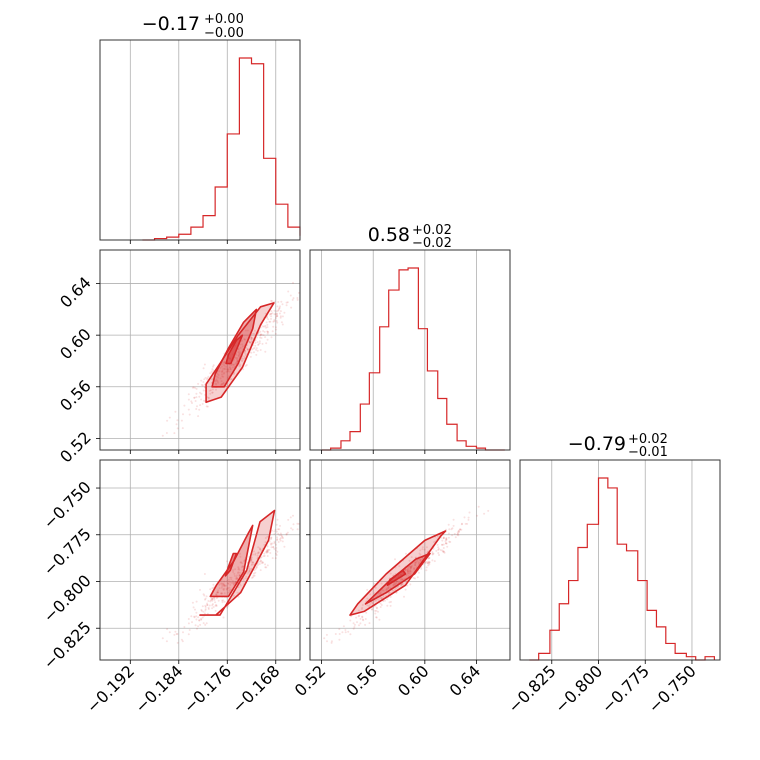 This screenshot has height=760, width=760. I want to click on y-tick-label: −0.825, so click(67, 645).